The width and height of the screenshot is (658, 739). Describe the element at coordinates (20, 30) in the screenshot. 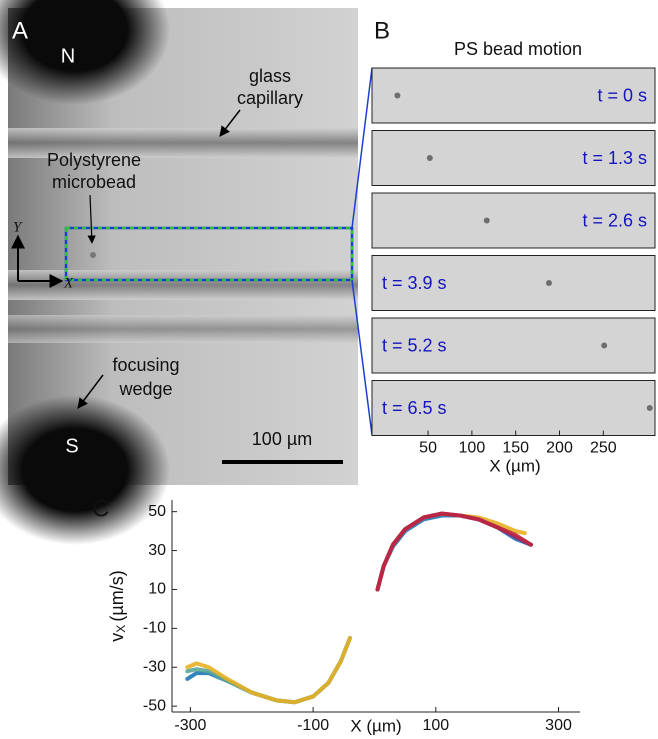

I see `panel-label: A` at that location.